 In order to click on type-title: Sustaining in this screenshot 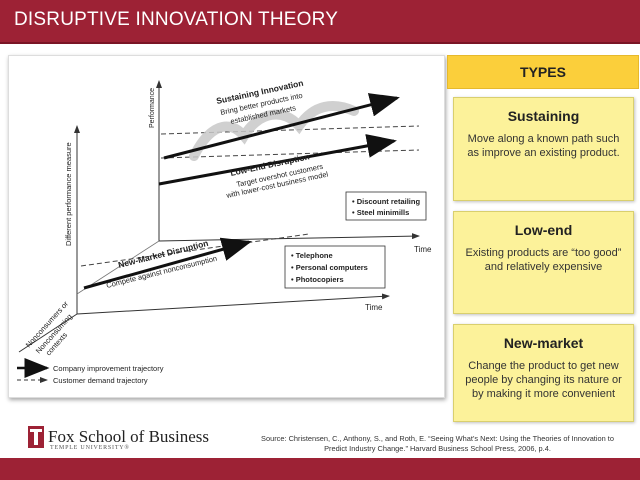, I will do `click(543, 116)`.